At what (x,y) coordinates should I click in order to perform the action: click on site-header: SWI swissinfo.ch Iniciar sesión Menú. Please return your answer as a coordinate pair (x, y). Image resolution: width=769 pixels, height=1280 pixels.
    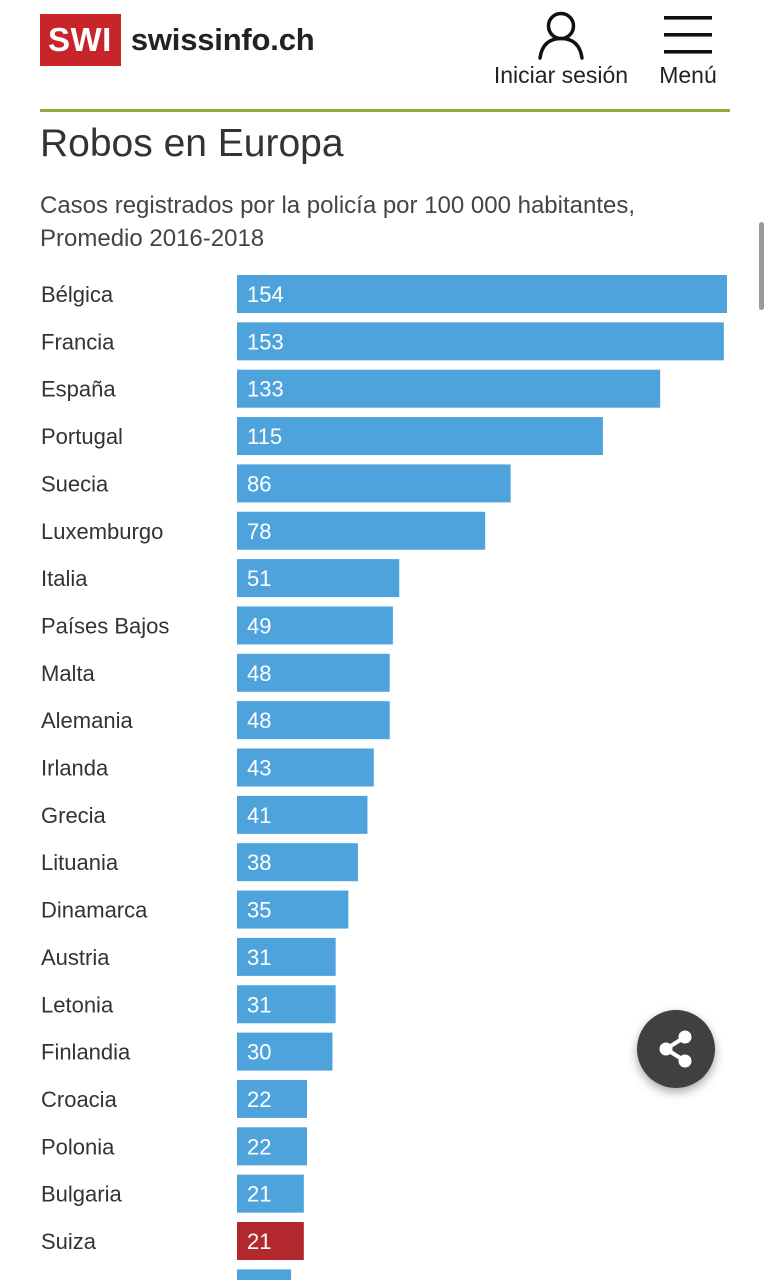
    Looking at the image, I should click on (384, 56).